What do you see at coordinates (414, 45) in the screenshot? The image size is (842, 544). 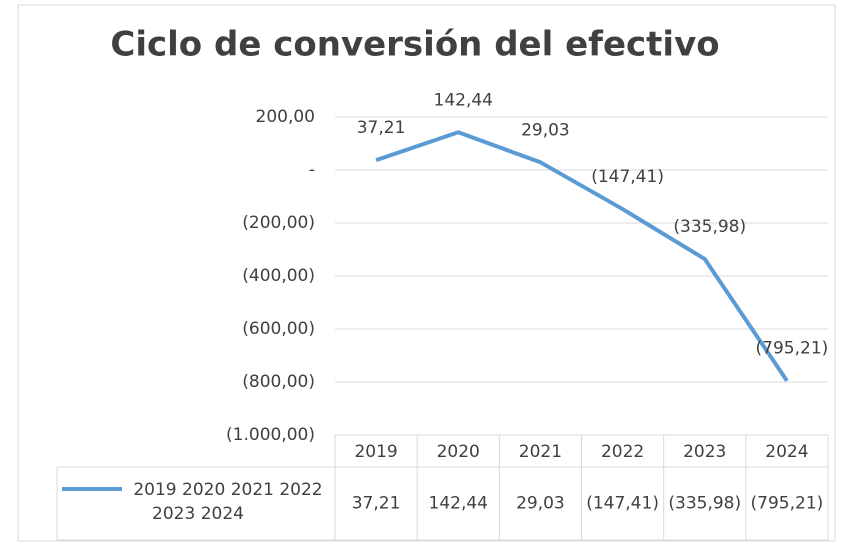 I see `chart-title: Ciclo de conversión del efectivo` at bounding box center [414, 45].